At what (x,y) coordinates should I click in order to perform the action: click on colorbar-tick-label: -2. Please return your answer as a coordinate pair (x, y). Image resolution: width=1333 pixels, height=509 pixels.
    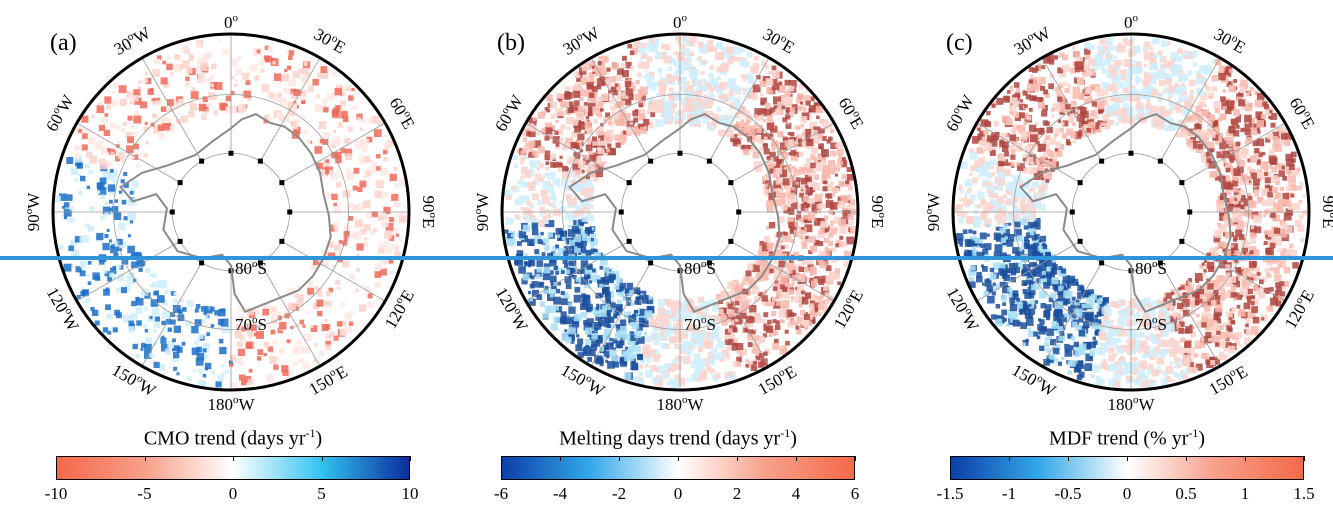
    Looking at the image, I should click on (619, 493).